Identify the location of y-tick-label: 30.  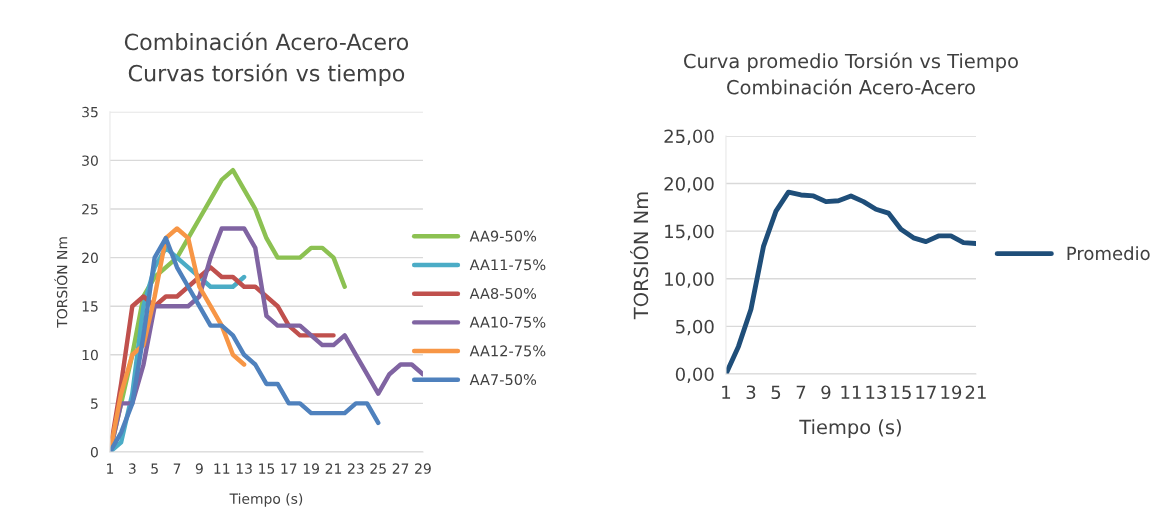
(90, 160).